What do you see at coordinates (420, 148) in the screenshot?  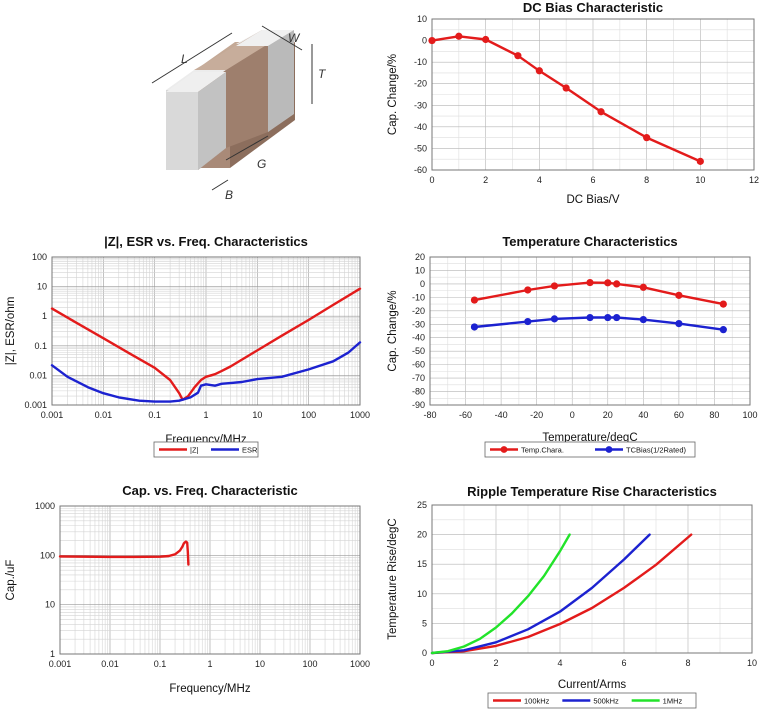 I see `y-tick-label: -50` at bounding box center [420, 148].